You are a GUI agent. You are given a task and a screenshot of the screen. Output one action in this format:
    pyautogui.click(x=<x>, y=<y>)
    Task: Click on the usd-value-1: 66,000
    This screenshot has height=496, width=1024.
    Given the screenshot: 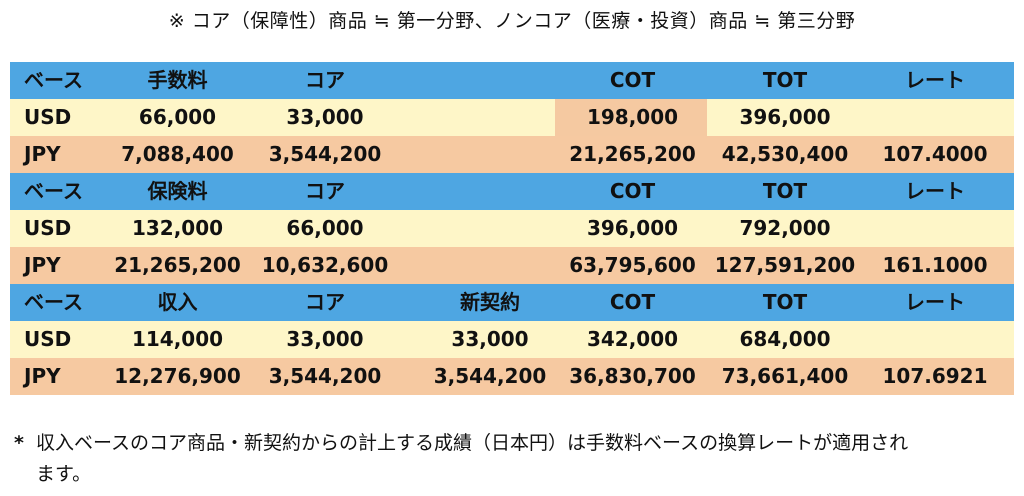 What is the action you would take?
    pyautogui.click(x=177, y=117)
    